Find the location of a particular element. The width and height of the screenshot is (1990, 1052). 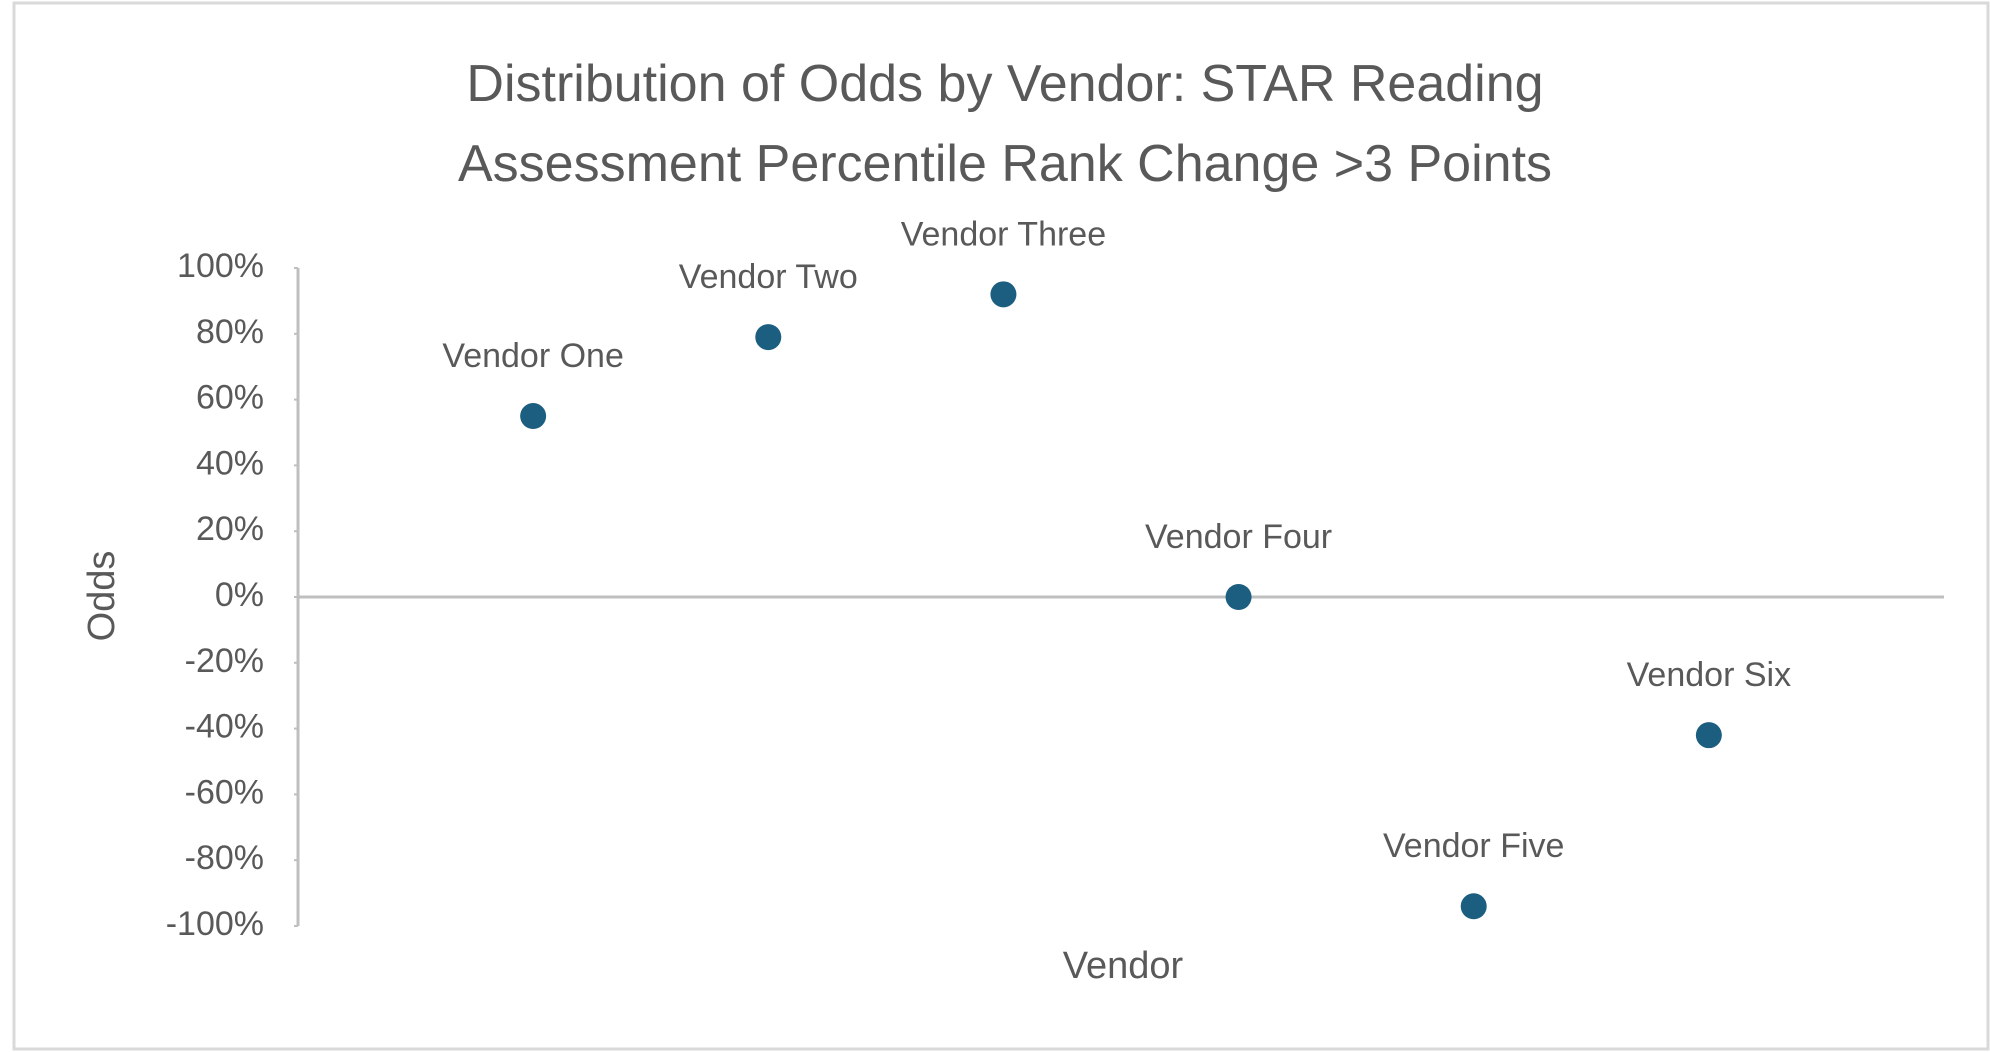

y-tick-label: 20% is located at coordinates (230, 529).